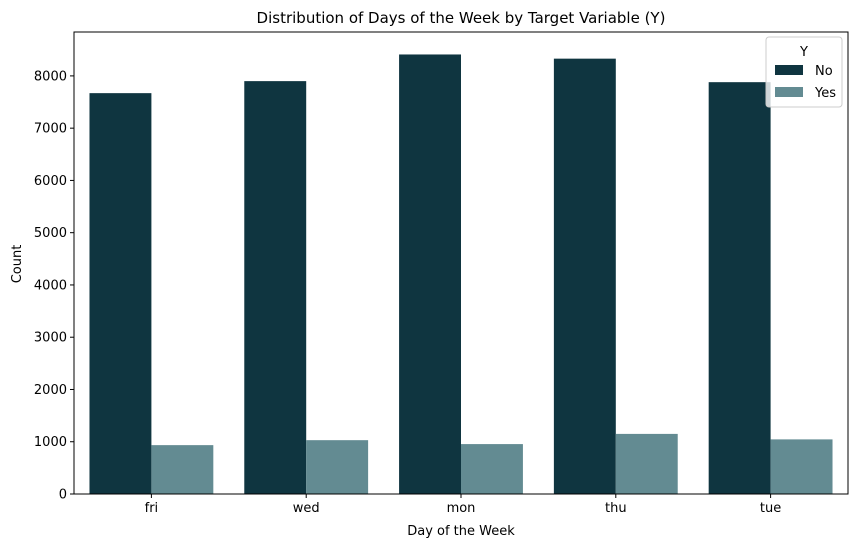 This screenshot has height=551, width=859. Describe the element at coordinates (50, 285) in the screenshot. I see `y-tick-label: 4000` at that location.